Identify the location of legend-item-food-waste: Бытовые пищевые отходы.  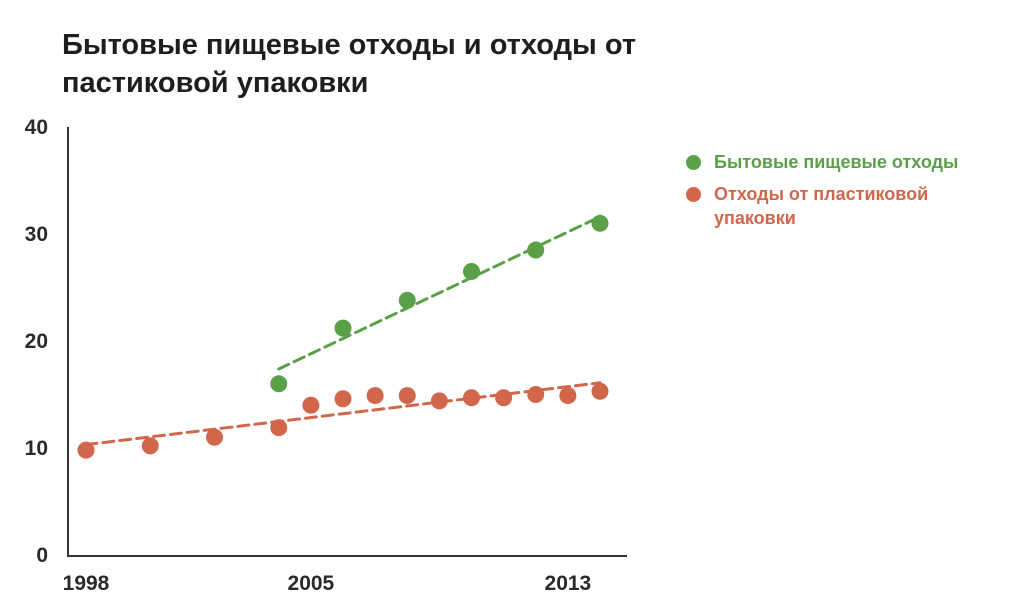
(846, 162).